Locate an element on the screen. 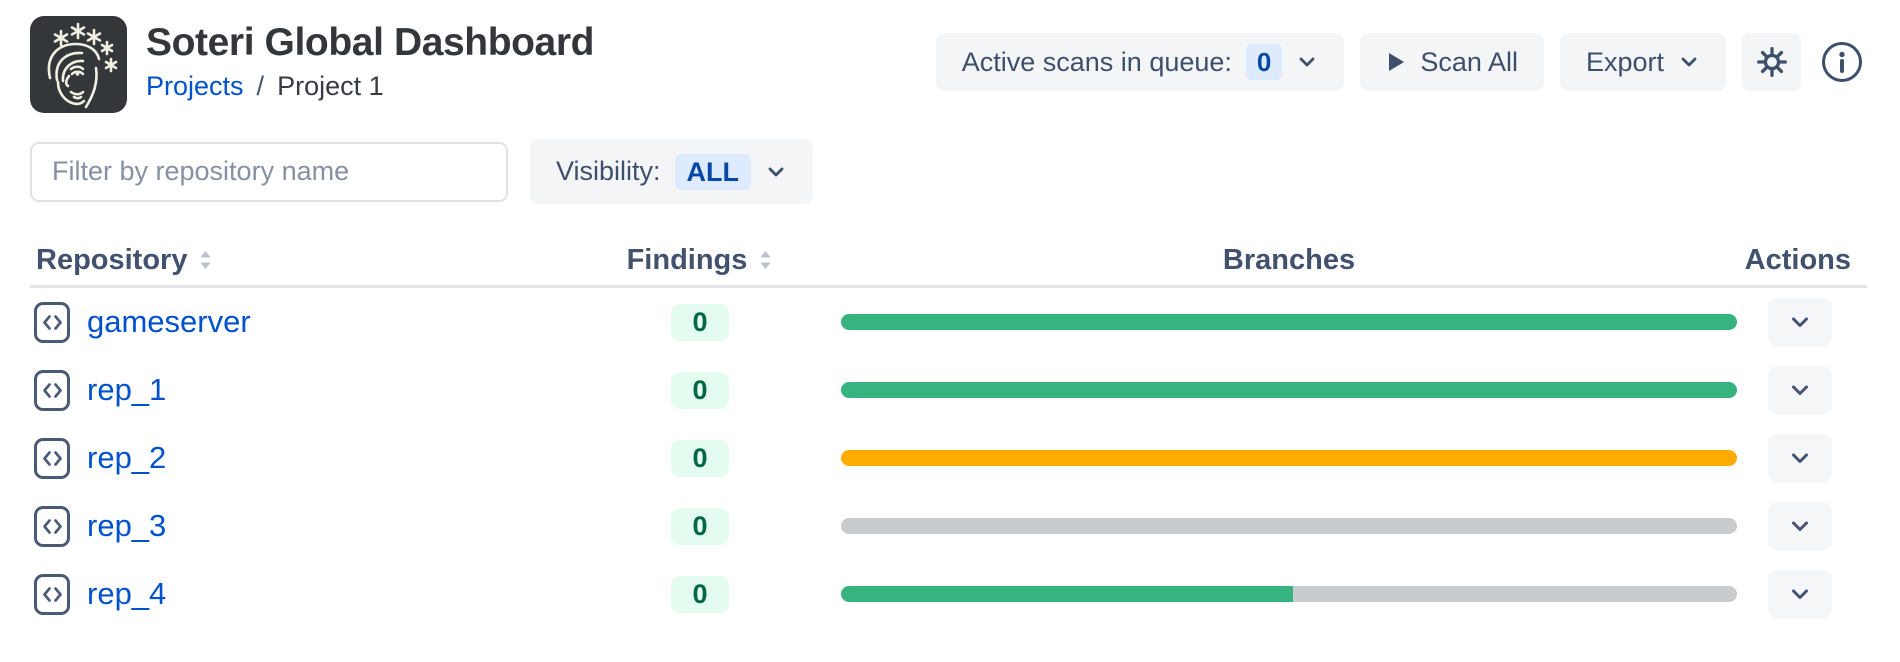 This screenshot has width=1900, height=662. info-icon is located at coordinates (1842, 62).